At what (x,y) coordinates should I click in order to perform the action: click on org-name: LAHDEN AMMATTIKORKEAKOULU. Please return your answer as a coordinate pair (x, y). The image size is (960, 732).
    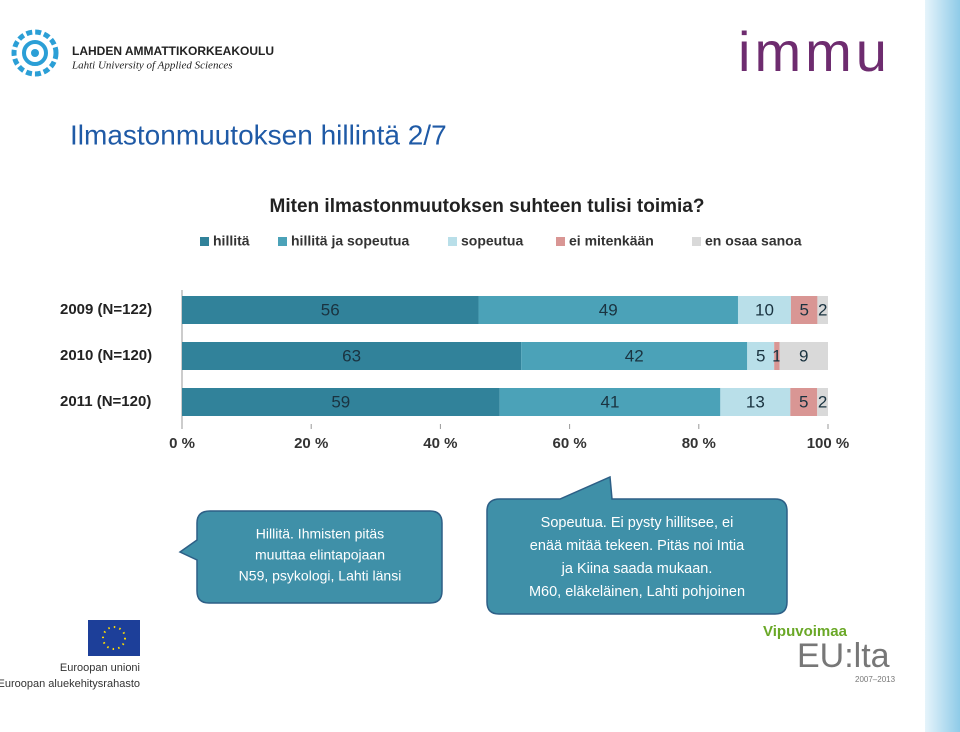
    Looking at the image, I should click on (173, 51).